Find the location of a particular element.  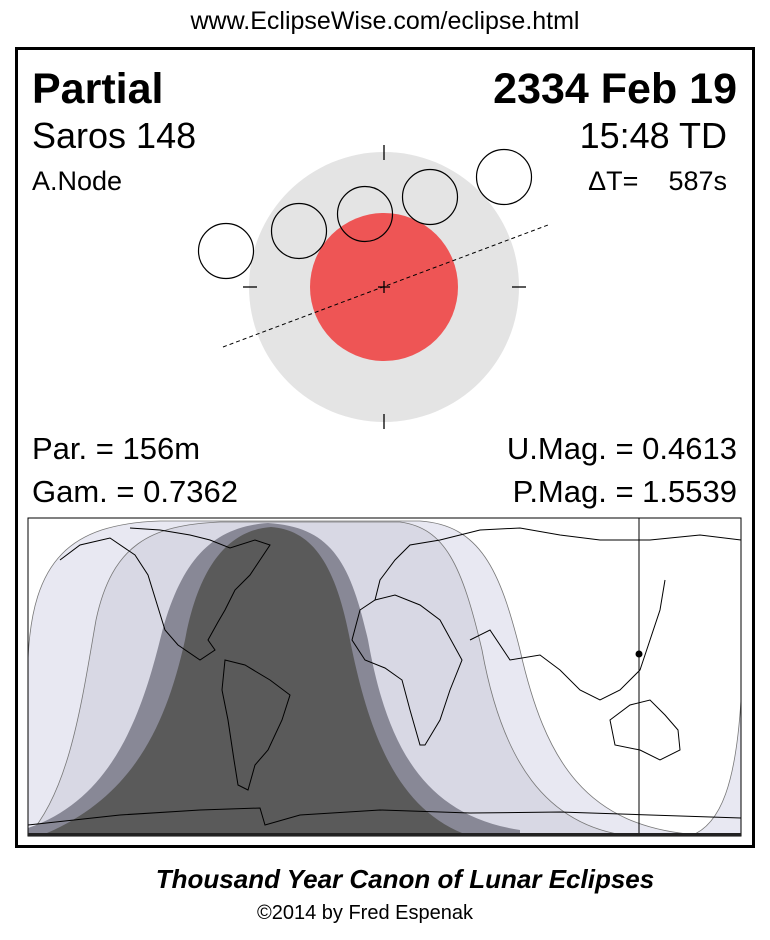

canon-title: Thousand Year Canon of Lunar Eclipses is located at coordinates (405, 879).